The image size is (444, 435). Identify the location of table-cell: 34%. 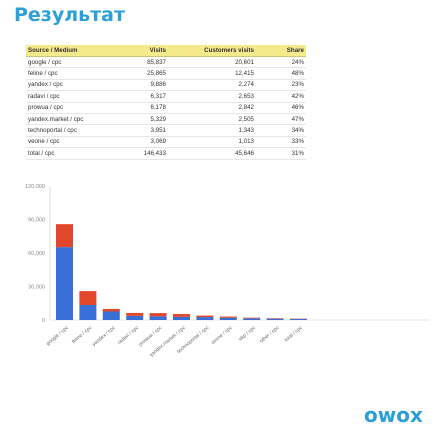
(281, 130).